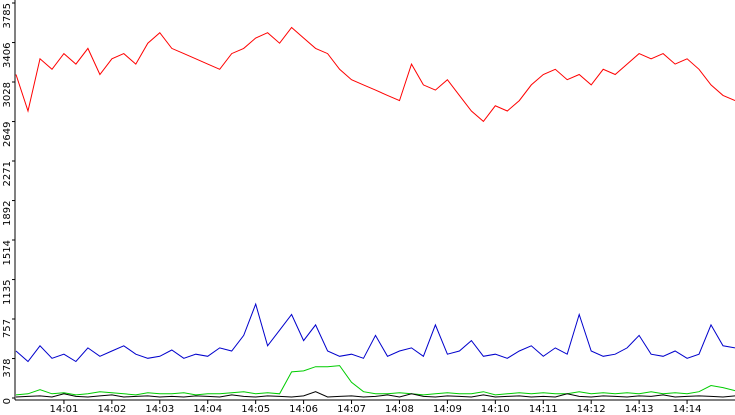  What do you see at coordinates (7, 252) in the screenshot?
I see `y-tick-label: 1514` at bounding box center [7, 252].